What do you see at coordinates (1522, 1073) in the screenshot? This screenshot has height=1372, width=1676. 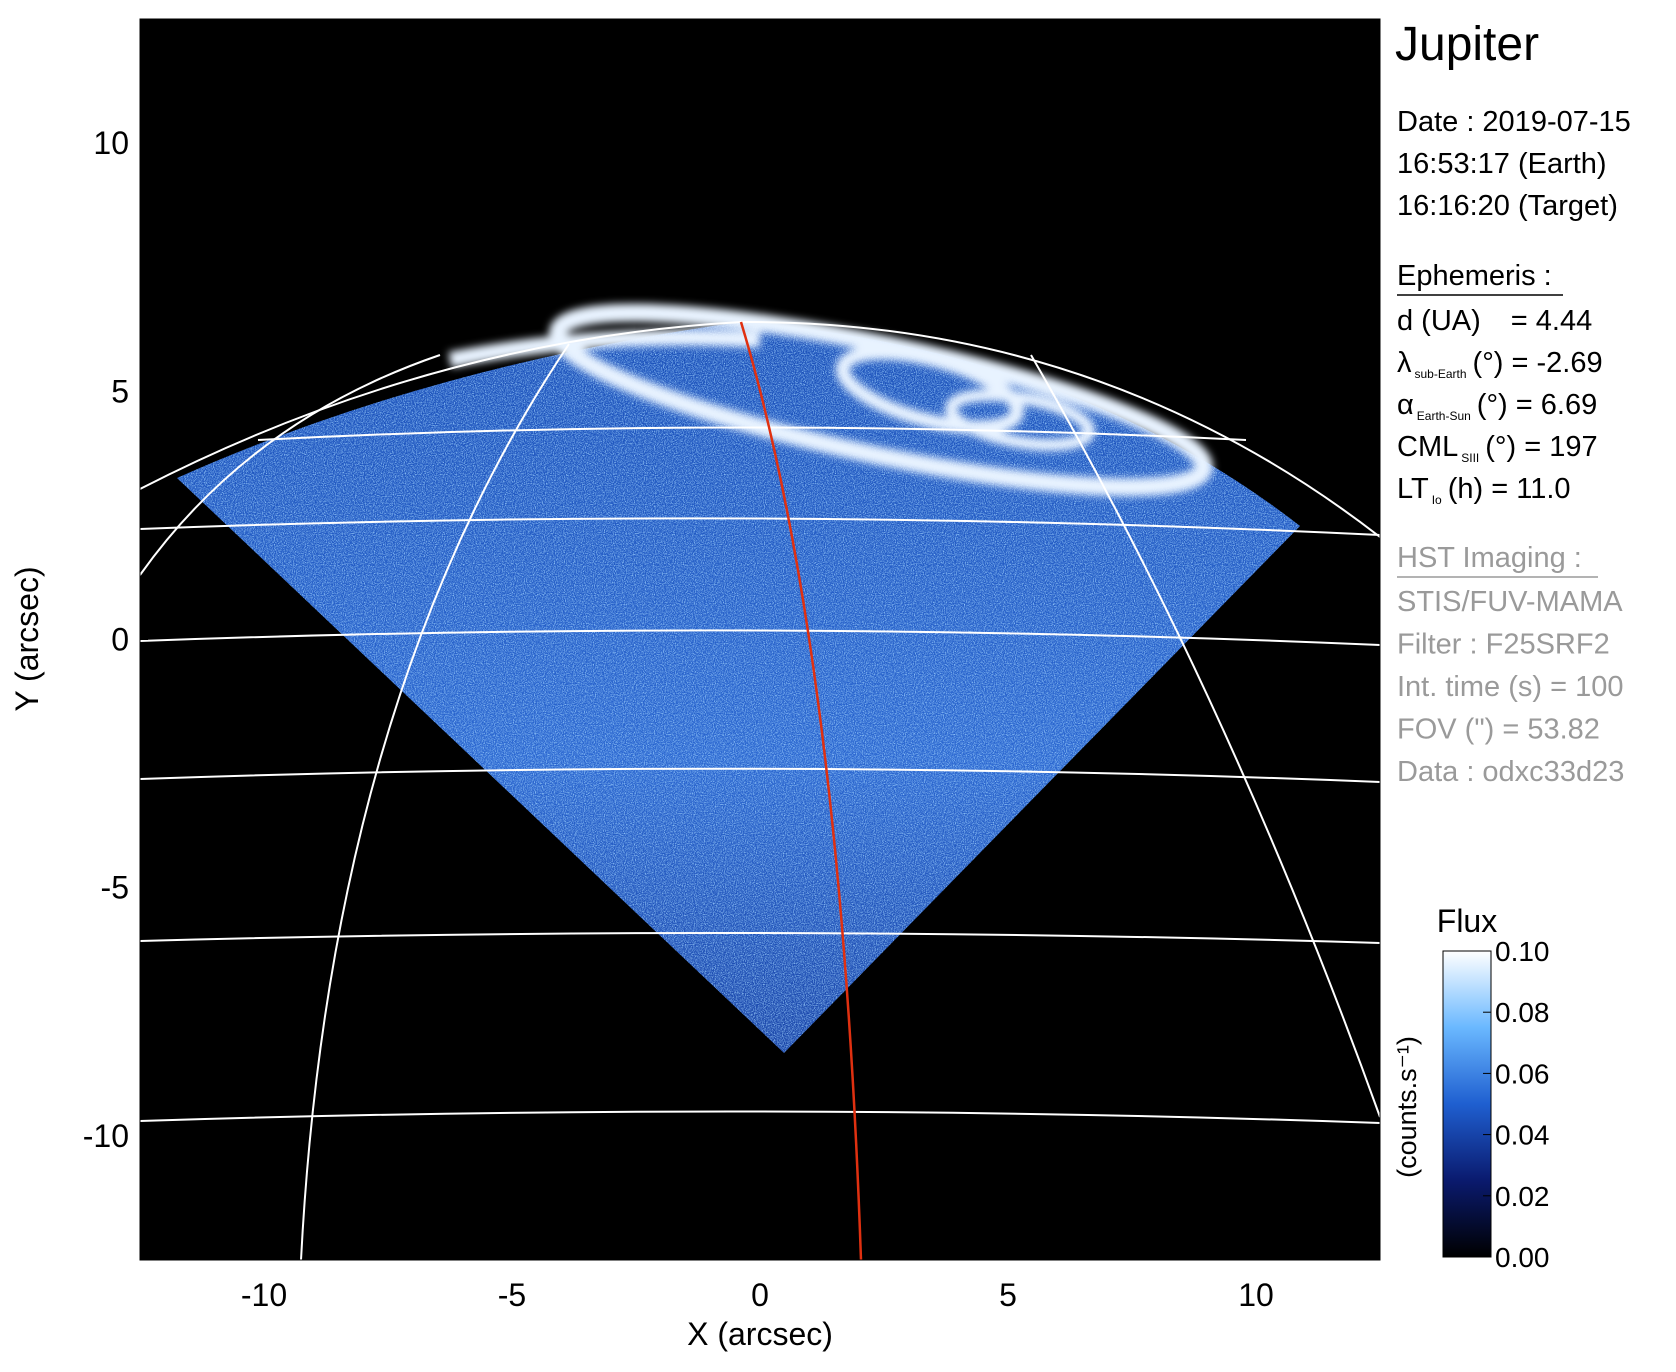 I see `colorbar-tick-label: 0.06` at bounding box center [1522, 1073].